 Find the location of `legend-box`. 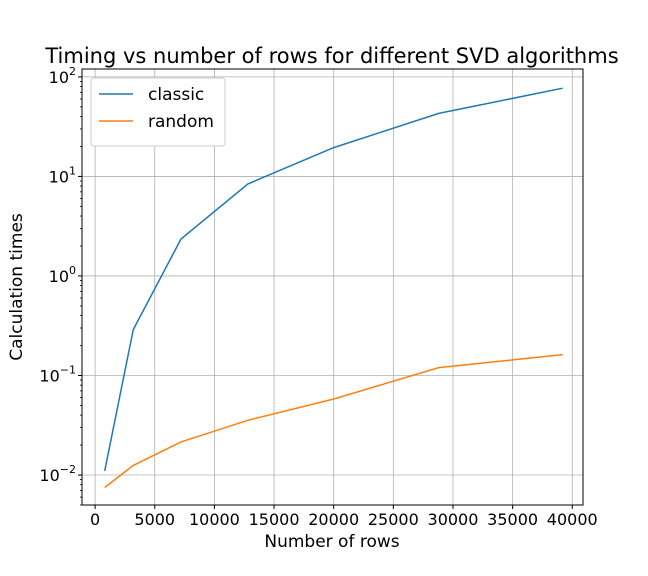

legend-box is located at coordinates (158, 112).